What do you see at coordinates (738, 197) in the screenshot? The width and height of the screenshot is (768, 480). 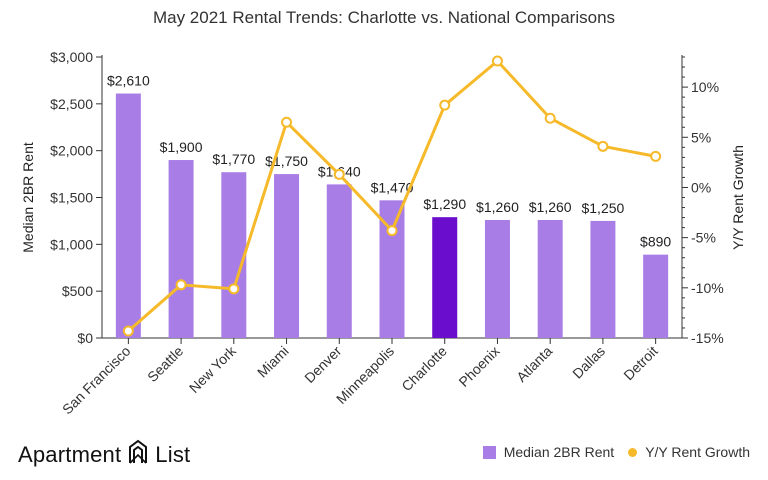 I see `y-axis-title-right: Y/Y Rent Growth` at bounding box center [738, 197].